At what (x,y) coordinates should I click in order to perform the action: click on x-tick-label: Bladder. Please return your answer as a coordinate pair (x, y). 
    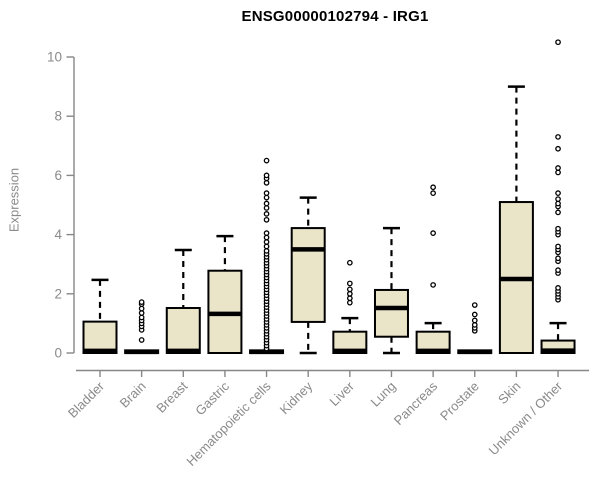
    Looking at the image, I should click on (86, 399).